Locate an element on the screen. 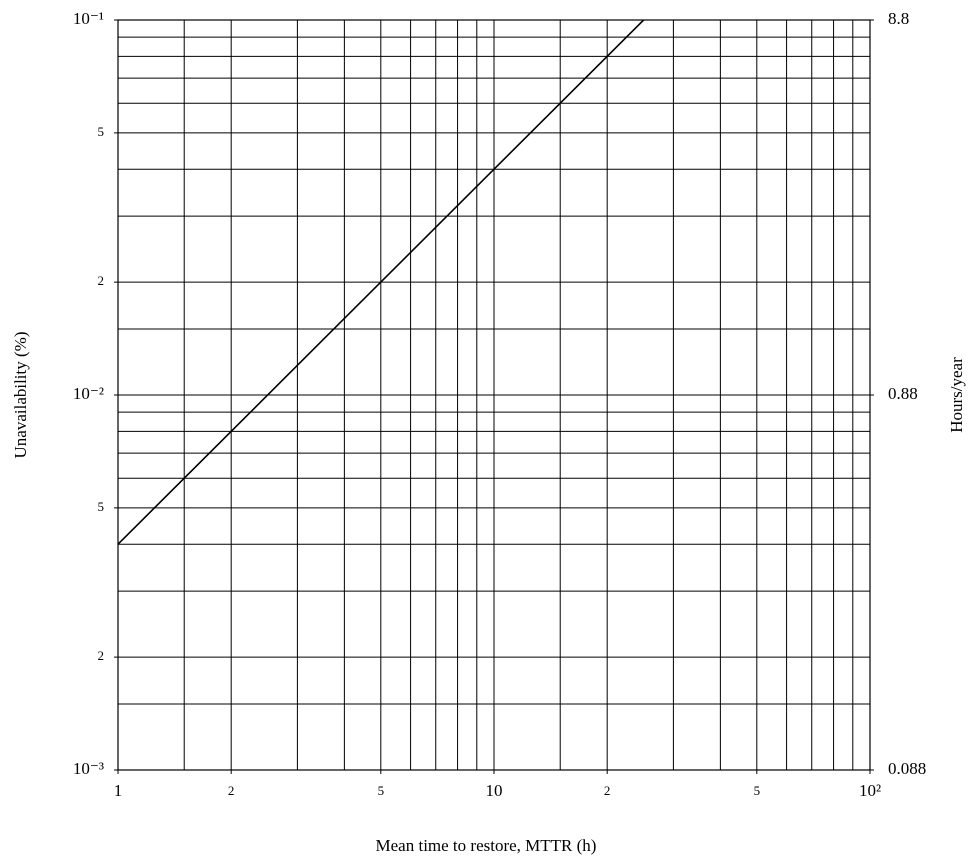  x-tick-label: 1 is located at coordinates (118, 790).